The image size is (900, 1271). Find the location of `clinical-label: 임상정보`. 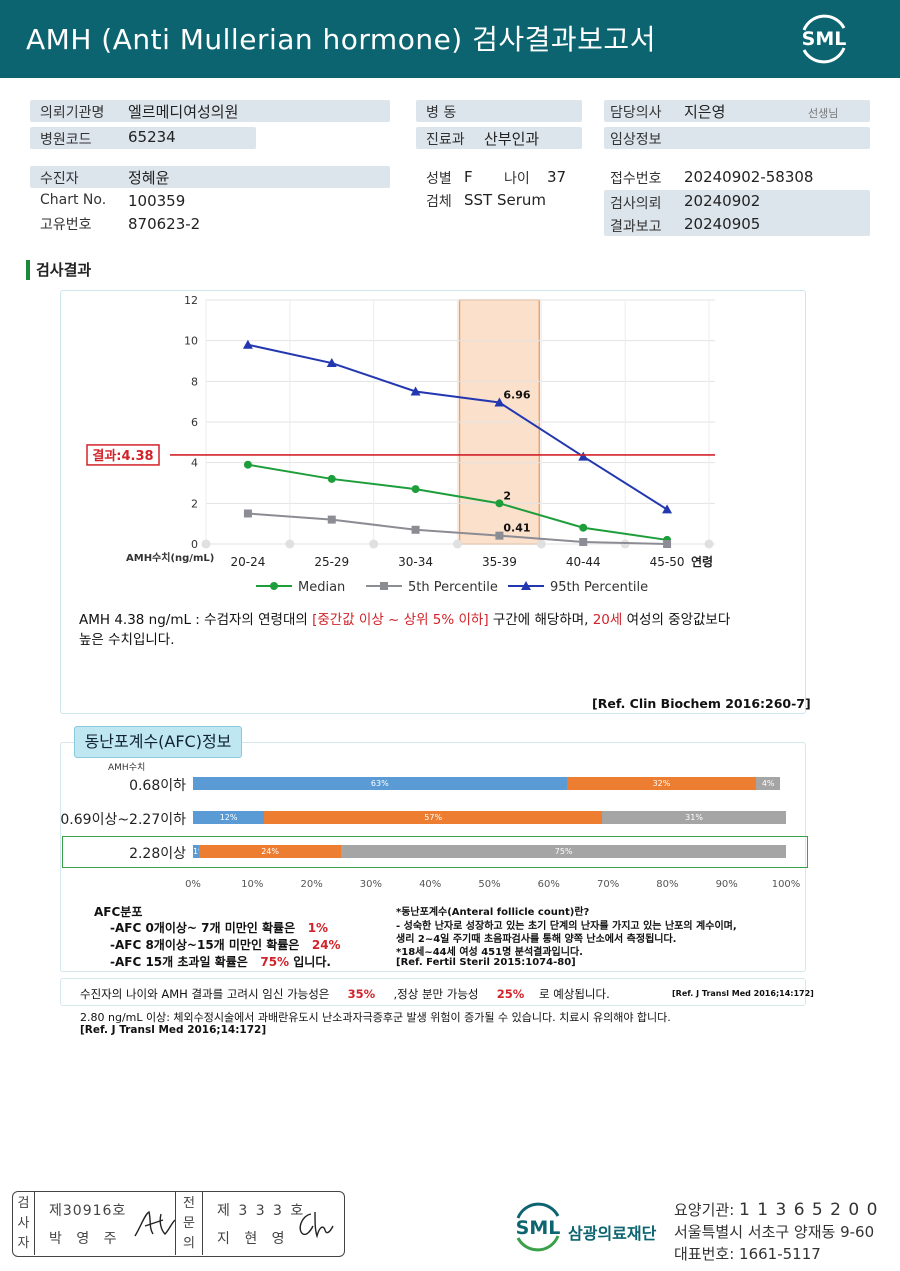

clinical-label: 임상정보 is located at coordinates (636, 140).